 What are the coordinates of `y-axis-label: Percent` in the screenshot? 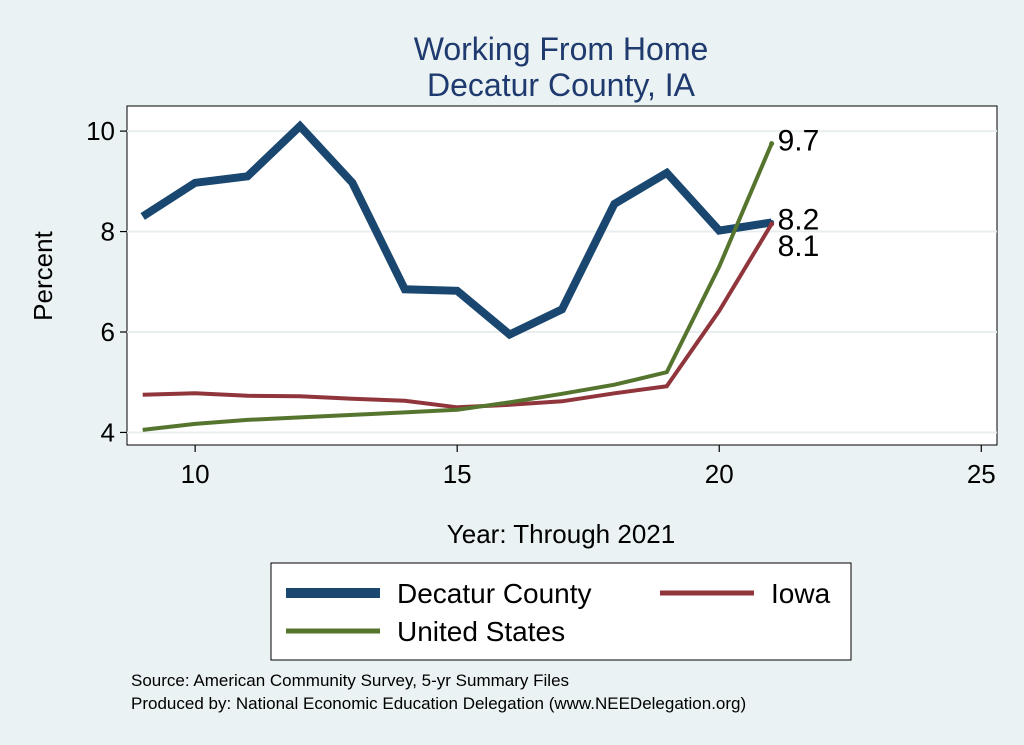 It's located at (43, 275).